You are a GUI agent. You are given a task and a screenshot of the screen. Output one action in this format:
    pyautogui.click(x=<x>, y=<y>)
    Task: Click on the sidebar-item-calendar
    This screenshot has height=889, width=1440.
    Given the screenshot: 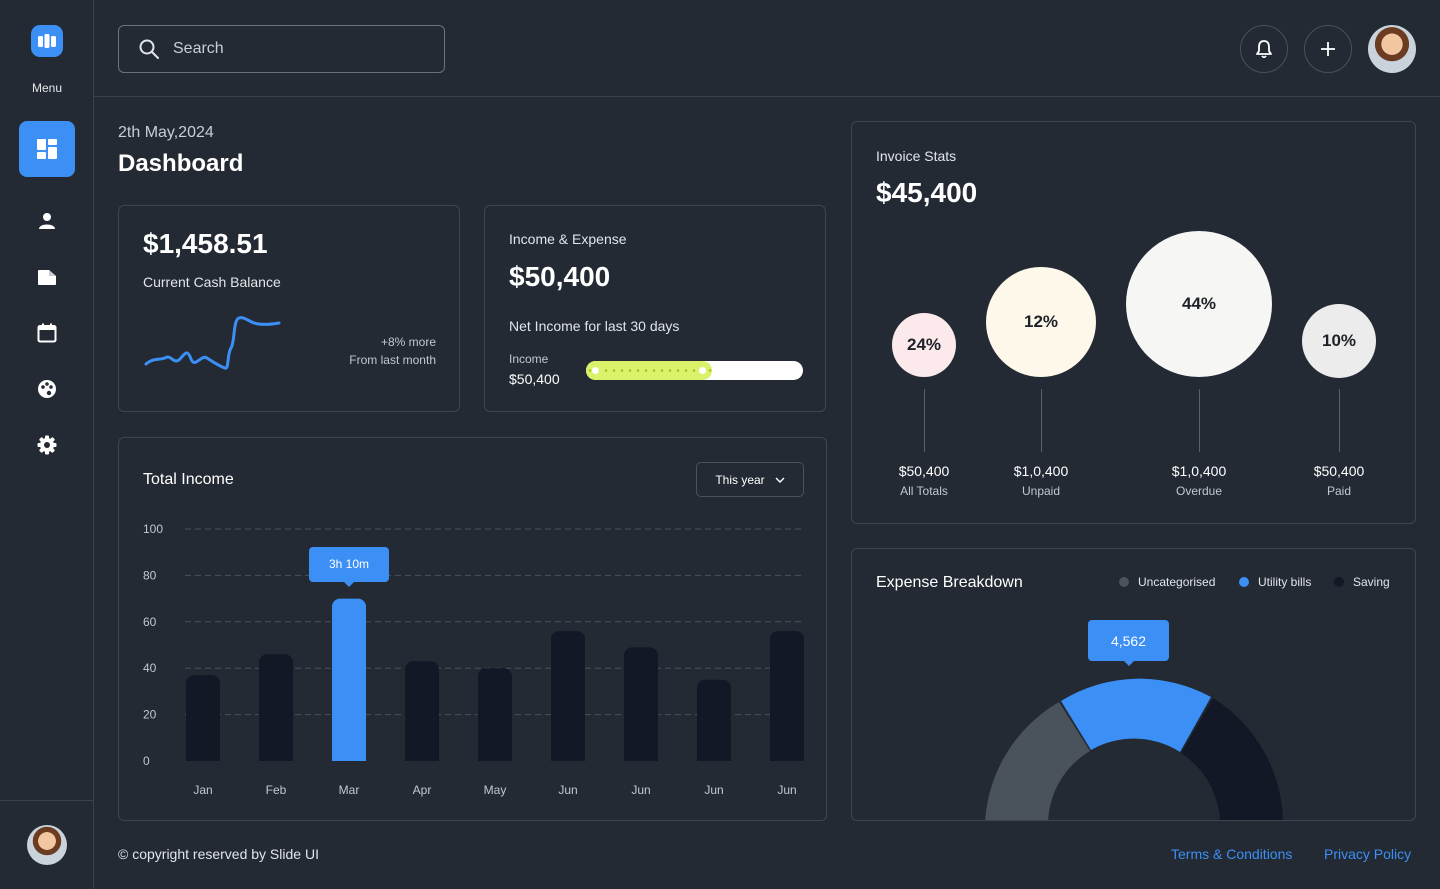 What is the action you would take?
    pyautogui.click(x=47, y=333)
    